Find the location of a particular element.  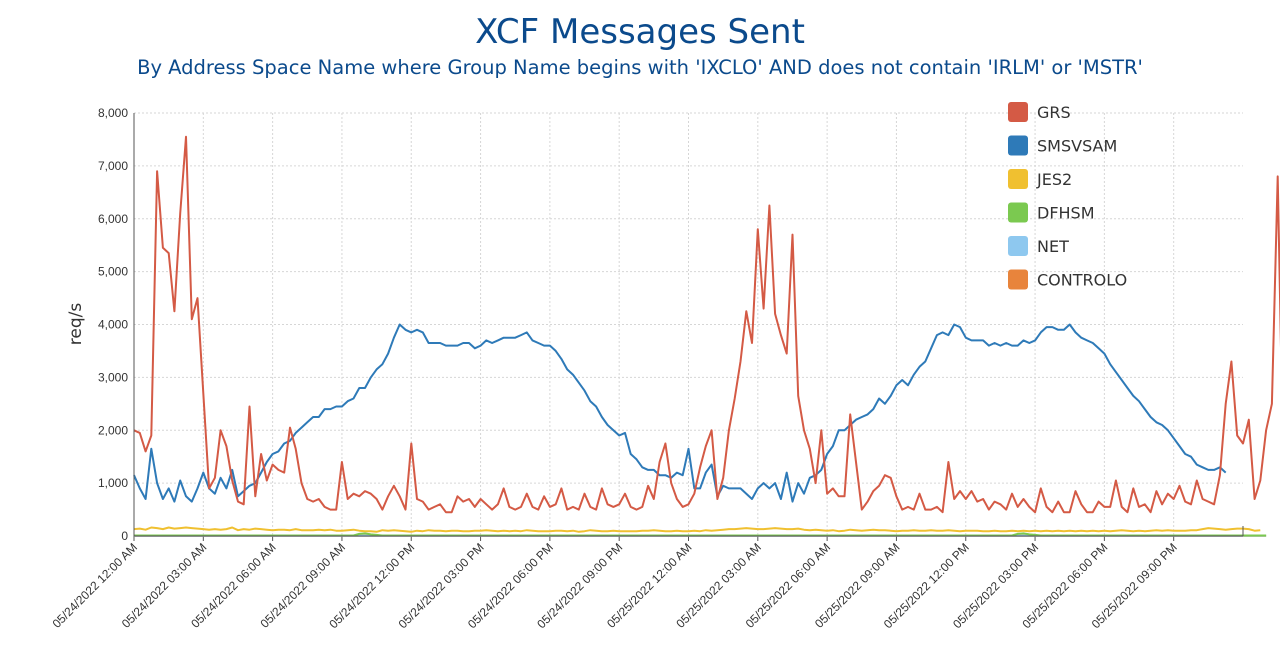

legend-label-net: NET is located at coordinates (1053, 246).